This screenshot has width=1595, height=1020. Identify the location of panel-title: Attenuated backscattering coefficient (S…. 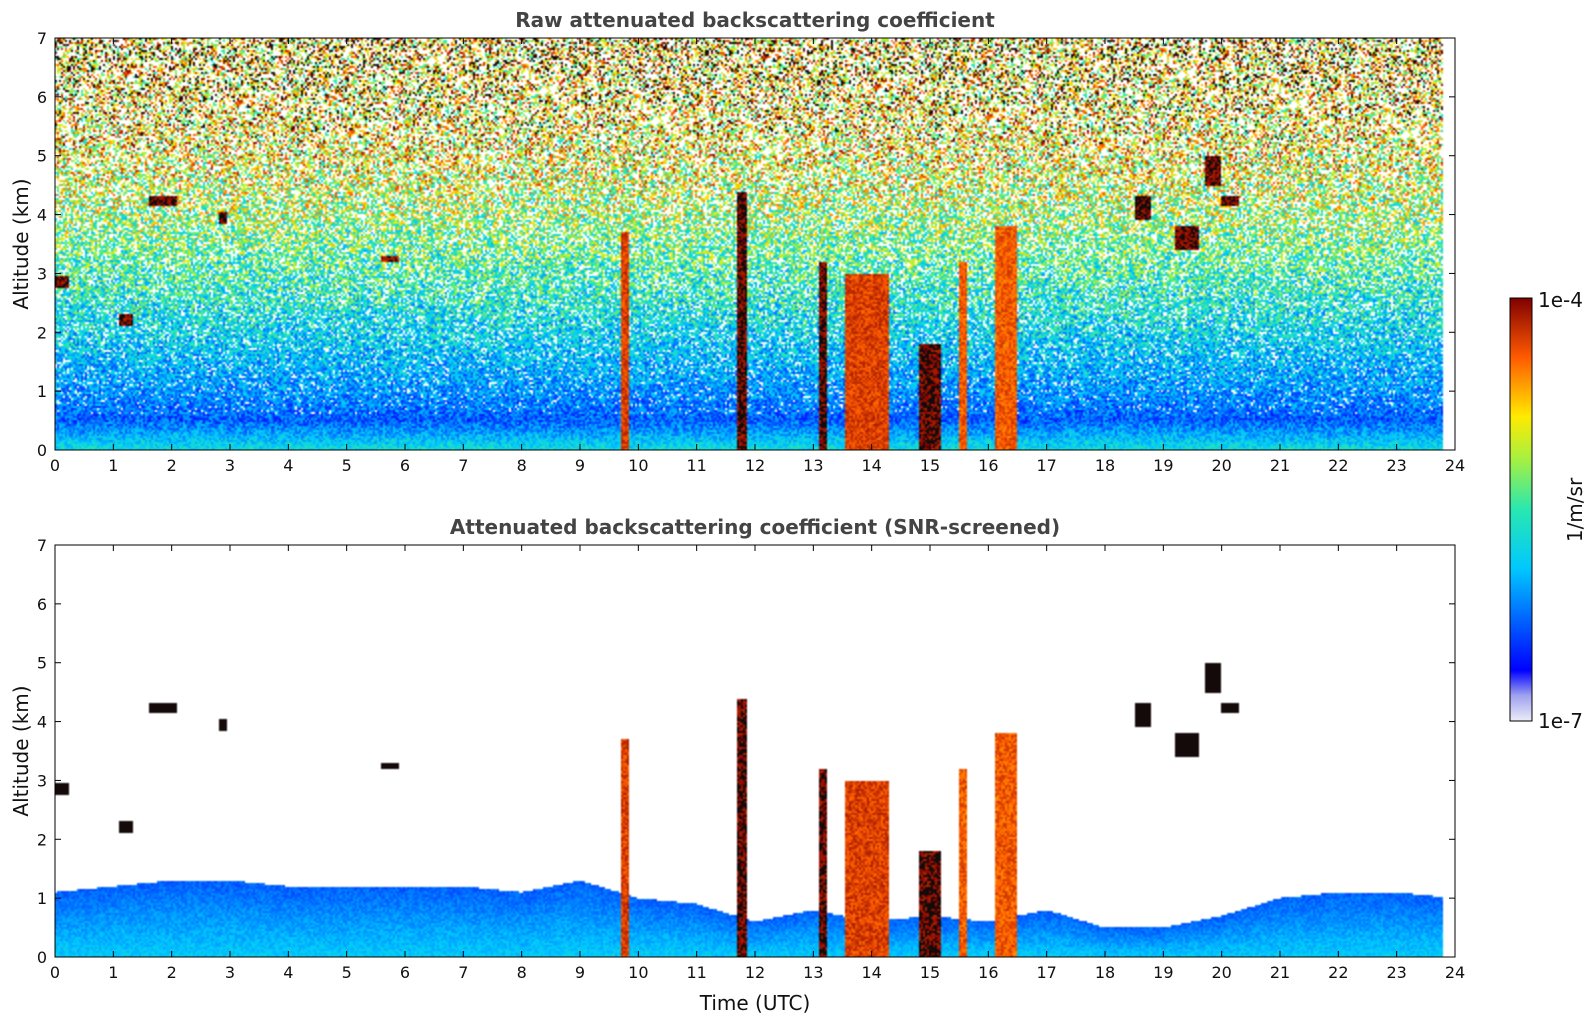
(755, 527).